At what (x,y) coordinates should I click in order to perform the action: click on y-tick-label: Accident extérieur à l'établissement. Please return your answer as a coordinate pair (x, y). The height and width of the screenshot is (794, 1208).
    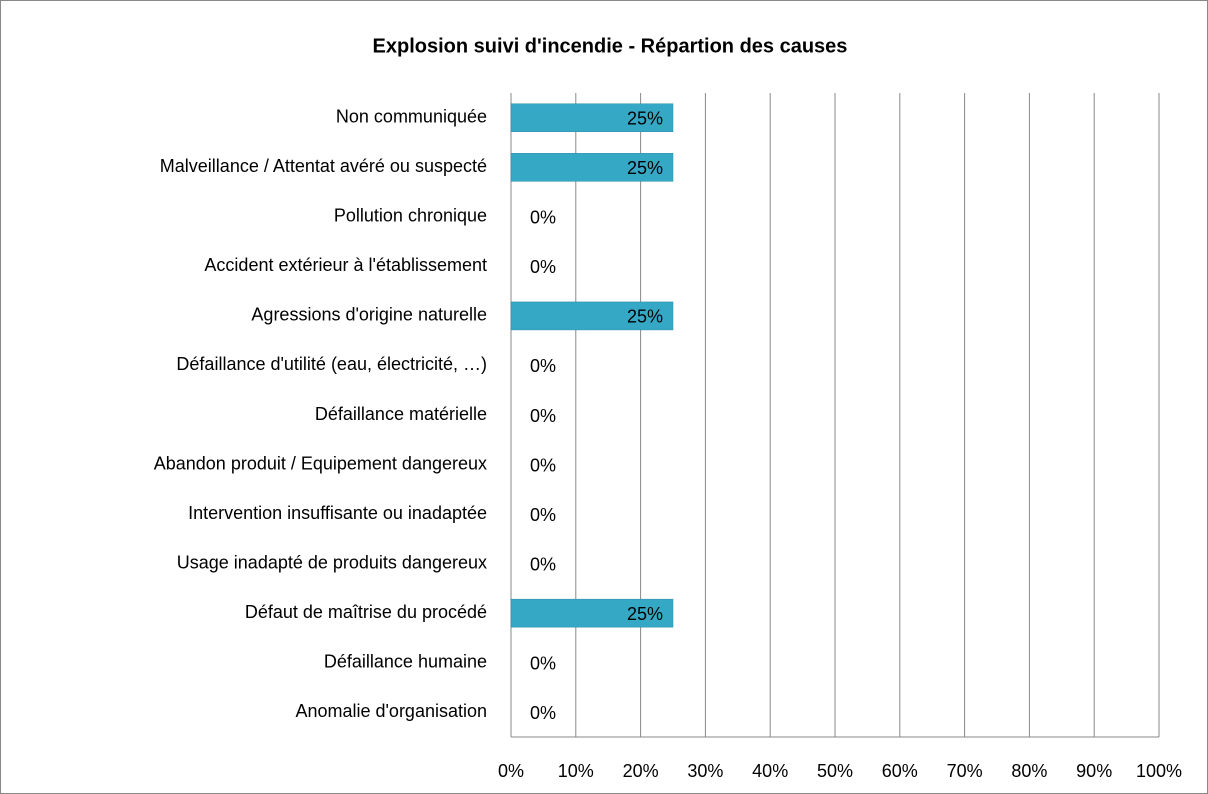
    Looking at the image, I should click on (345, 265).